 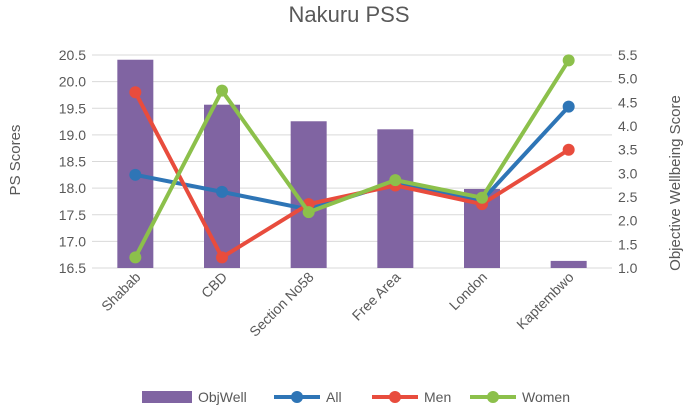 I want to click on y2-tick-label: 3.5, so click(x=628, y=150).